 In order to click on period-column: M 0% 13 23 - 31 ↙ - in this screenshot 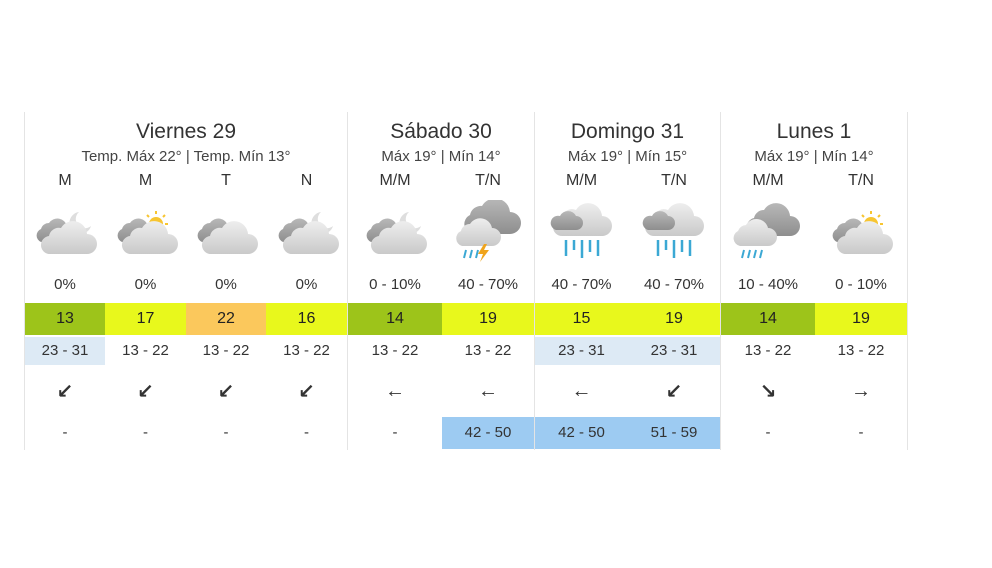, I will do `click(65, 308)`.